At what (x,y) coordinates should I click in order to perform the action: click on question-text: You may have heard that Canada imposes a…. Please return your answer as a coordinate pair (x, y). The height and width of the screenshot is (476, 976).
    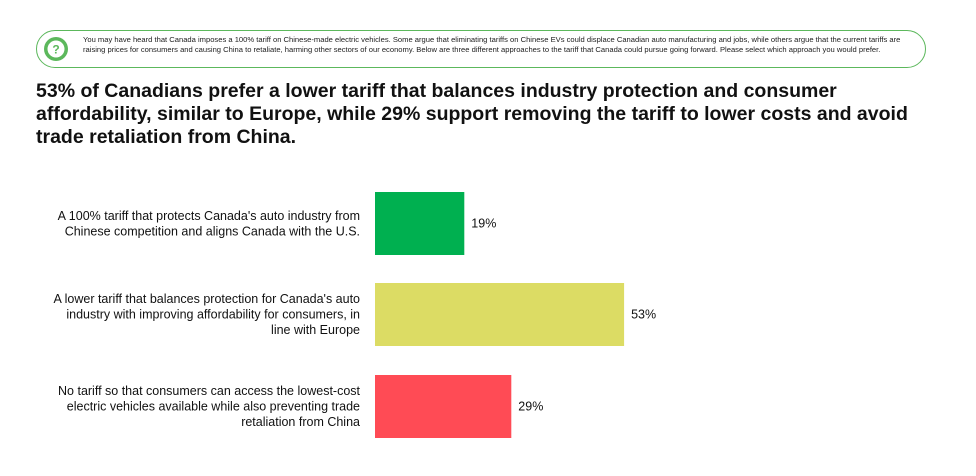
    Looking at the image, I should click on (492, 44).